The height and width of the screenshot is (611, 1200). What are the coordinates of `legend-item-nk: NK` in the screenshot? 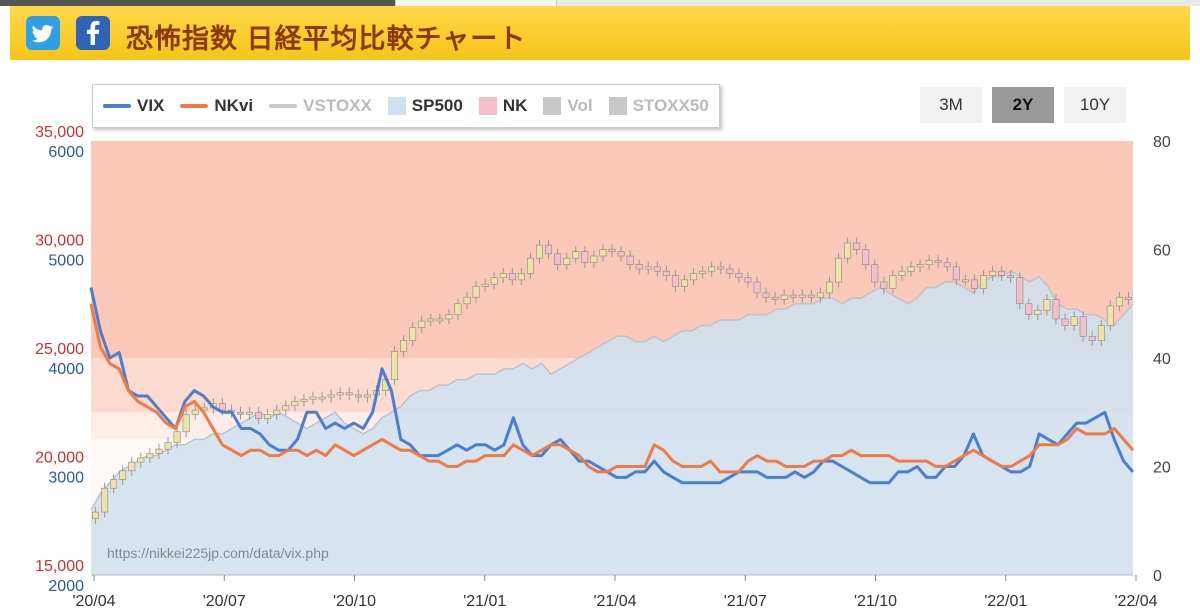 It's located at (503, 106).